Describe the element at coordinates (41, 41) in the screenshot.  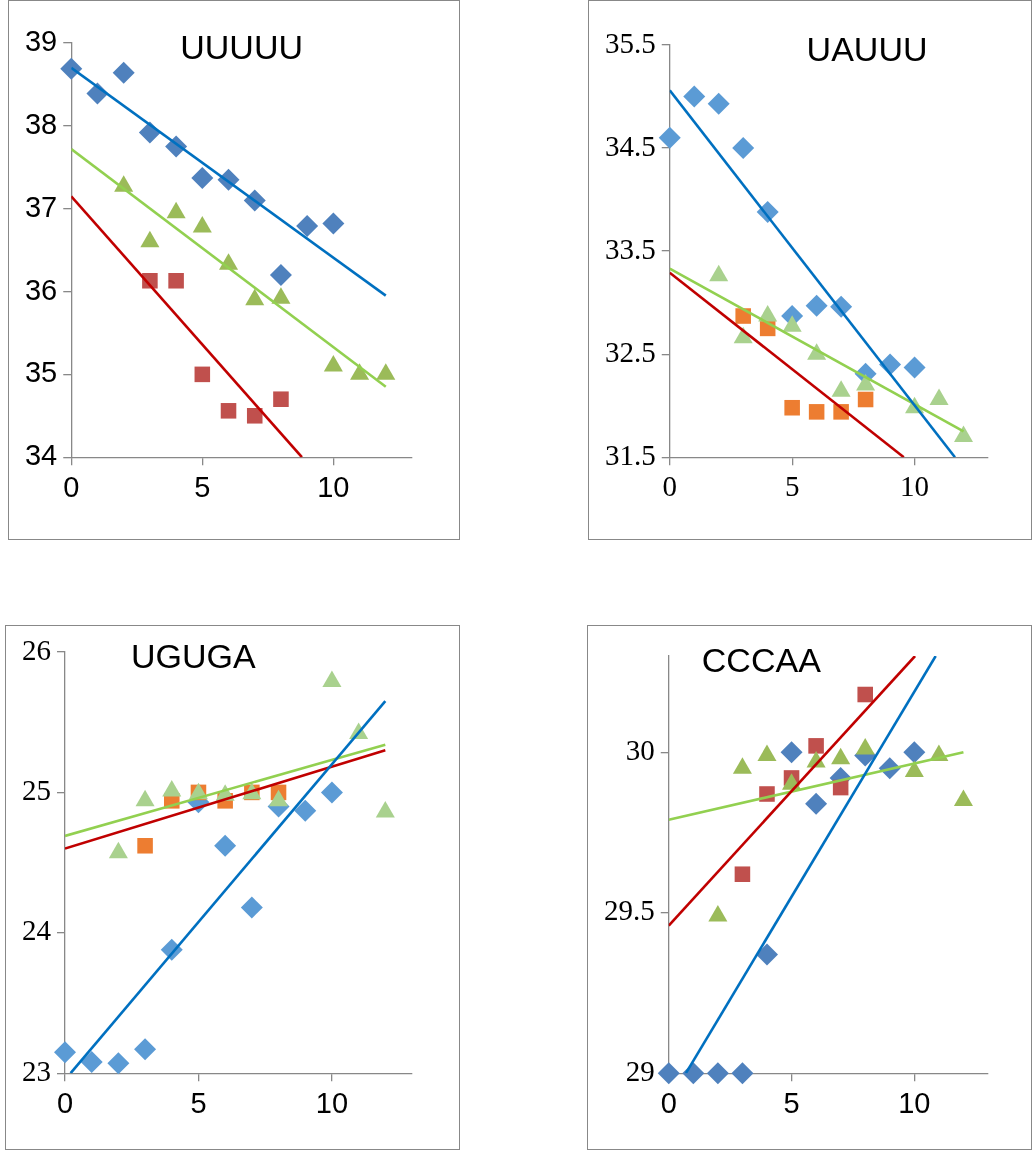
I see `y-tick-label: 39` at that location.